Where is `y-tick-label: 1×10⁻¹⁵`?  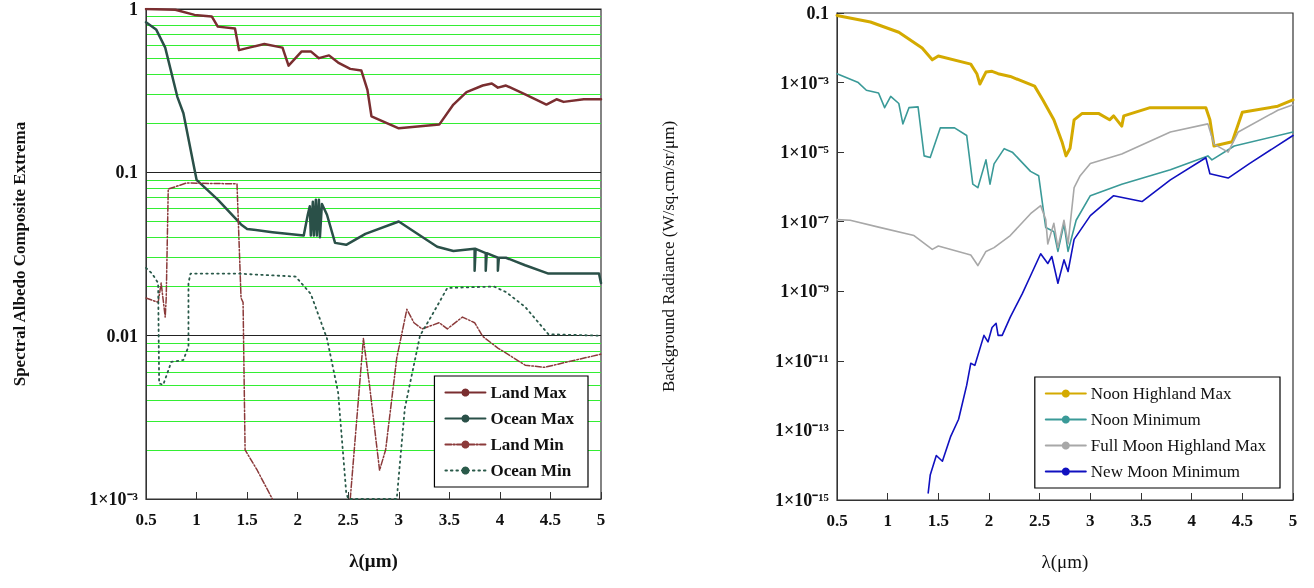 y-tick-label: 1×10⁻¹⁵ is located at coordinates (802, 500).